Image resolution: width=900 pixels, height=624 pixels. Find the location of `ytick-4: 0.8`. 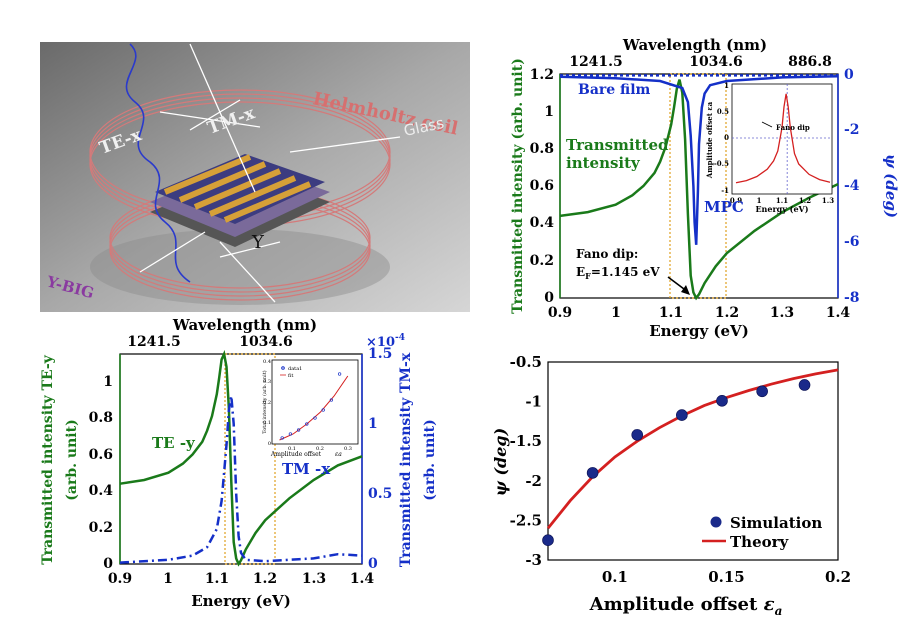

ytick-4: 0.8 is located at coordinates (542, 149).